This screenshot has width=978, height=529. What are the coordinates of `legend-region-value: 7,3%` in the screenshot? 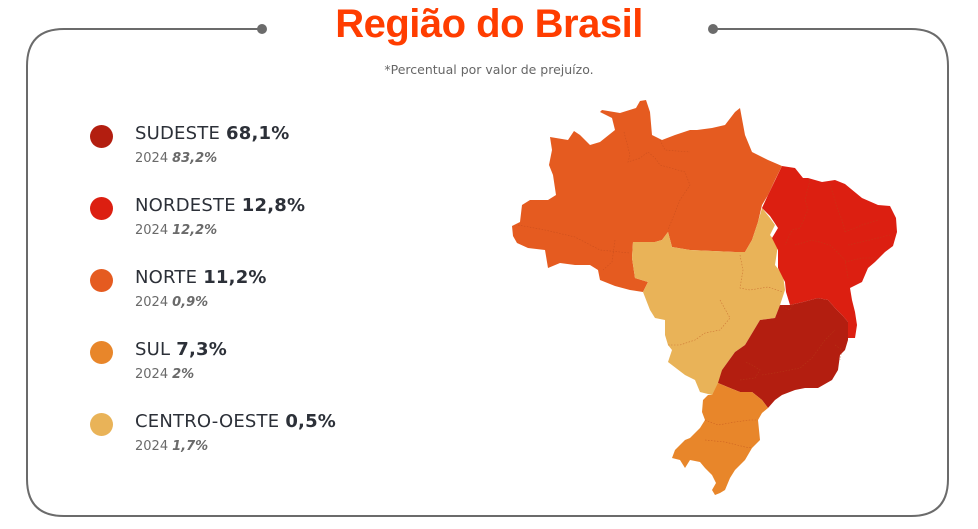 It's located at (201, 349).